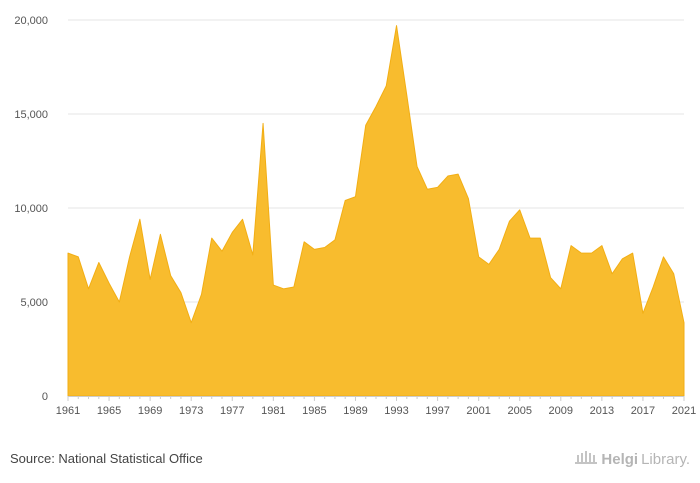  What do you see at coordinates (478, 411) in the screenshot?
I see `x-tick-label: 2001` at bounding box center [478, 411].